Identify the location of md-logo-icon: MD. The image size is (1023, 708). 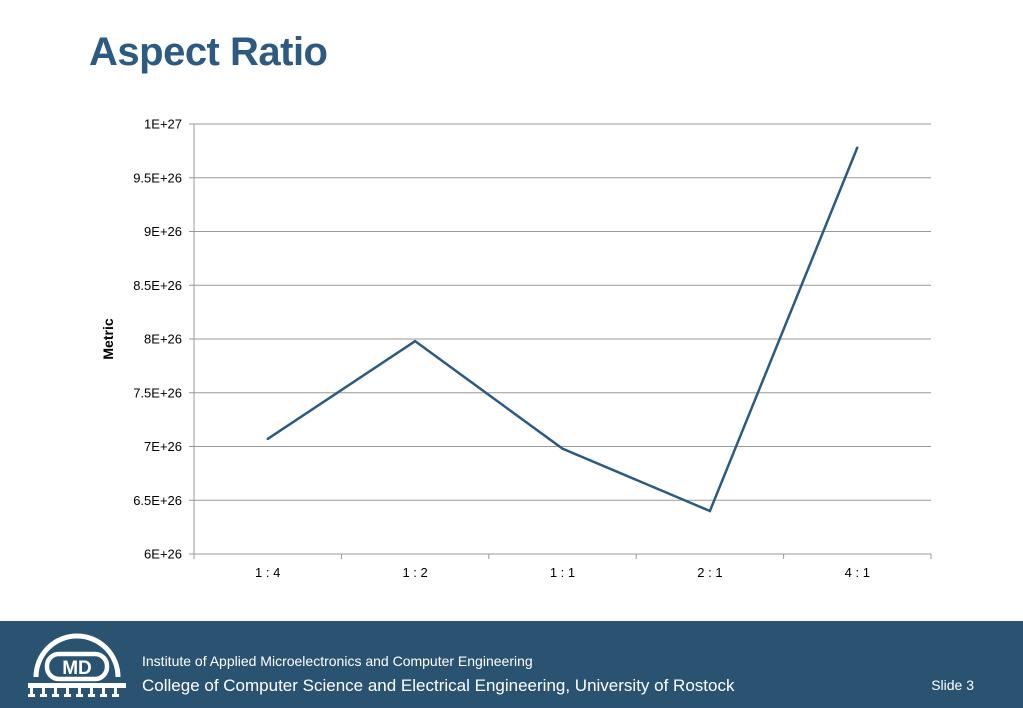
(77, 665).